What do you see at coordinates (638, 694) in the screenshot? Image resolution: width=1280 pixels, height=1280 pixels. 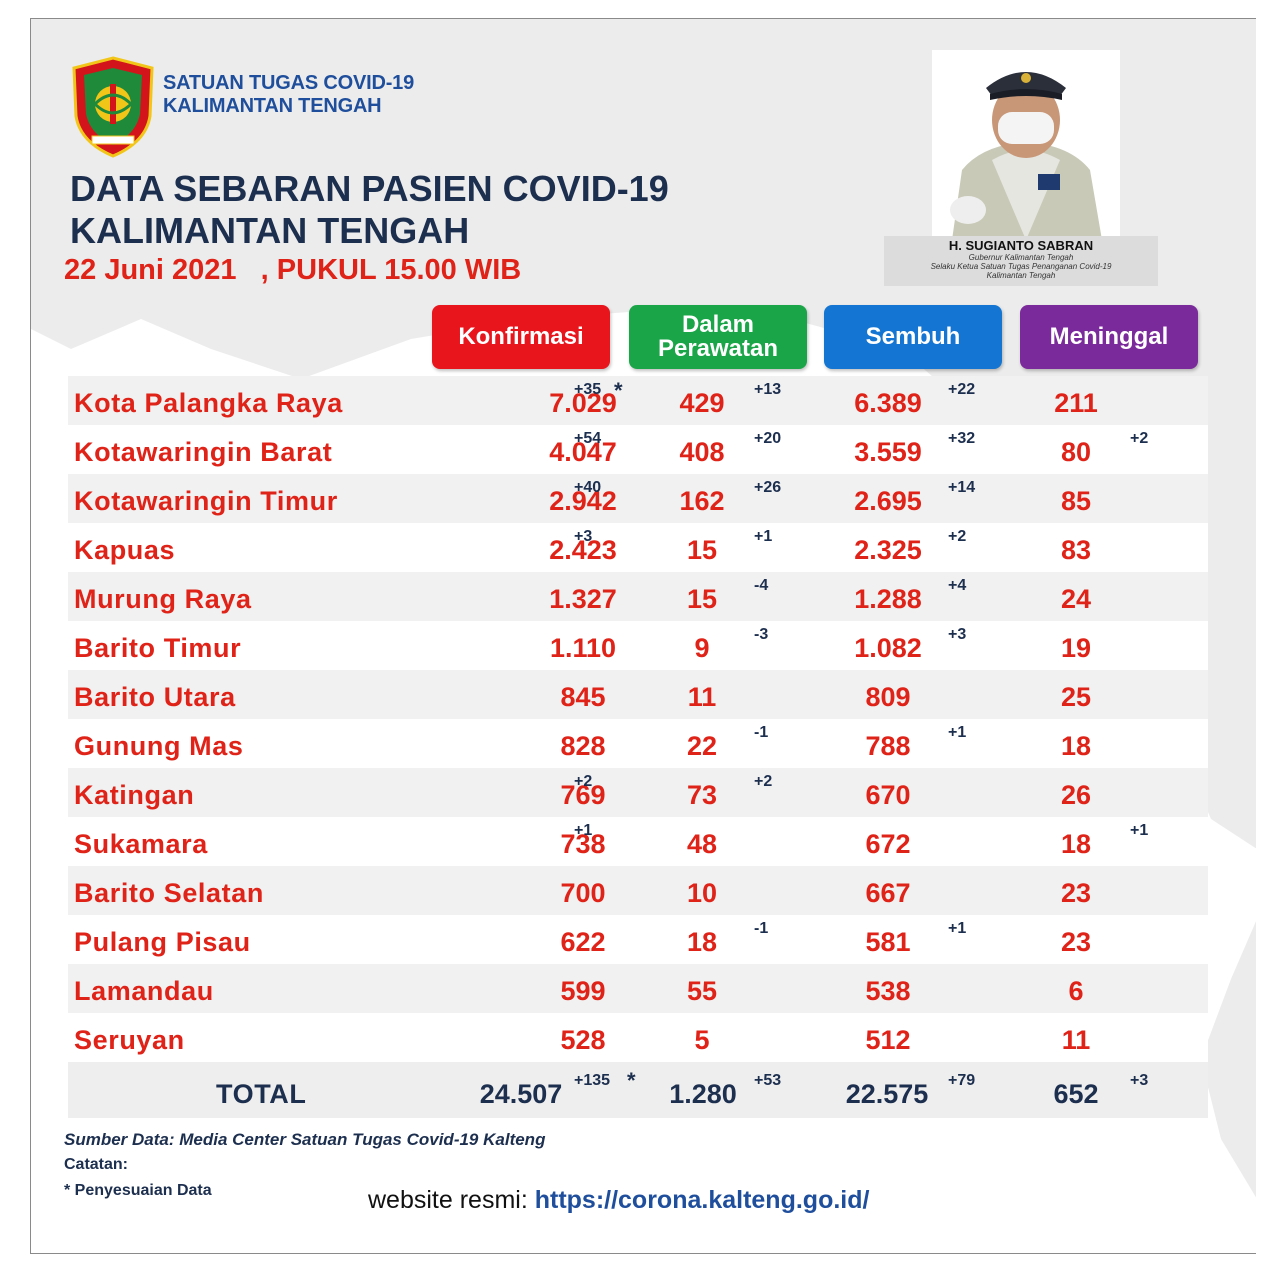 I see `table-row: Barito Utara 845 11 809 25` at bounding box center [638, 694].